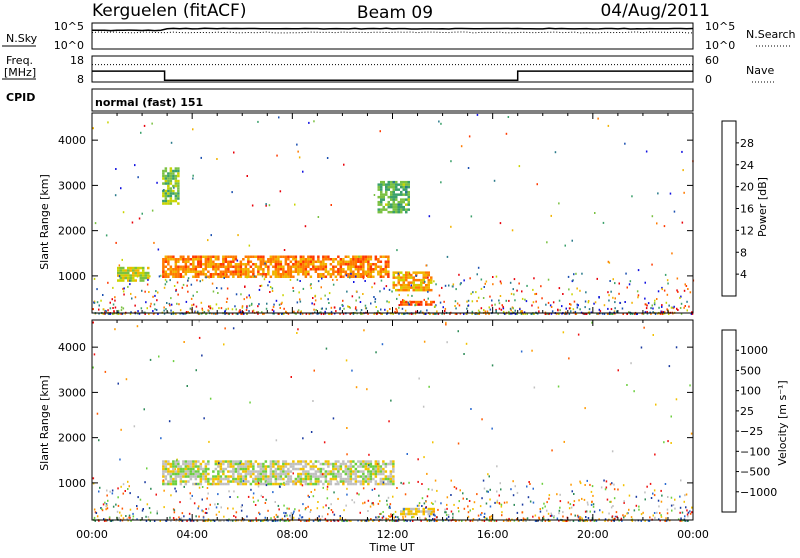  I want to click on colorbar-tick-label: 500, so click(750, 370).